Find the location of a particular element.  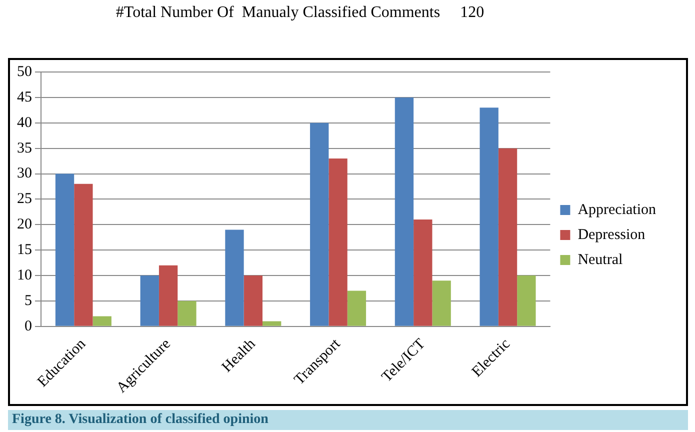

y-tick-label: 30 is located at coordinates (24, 174).